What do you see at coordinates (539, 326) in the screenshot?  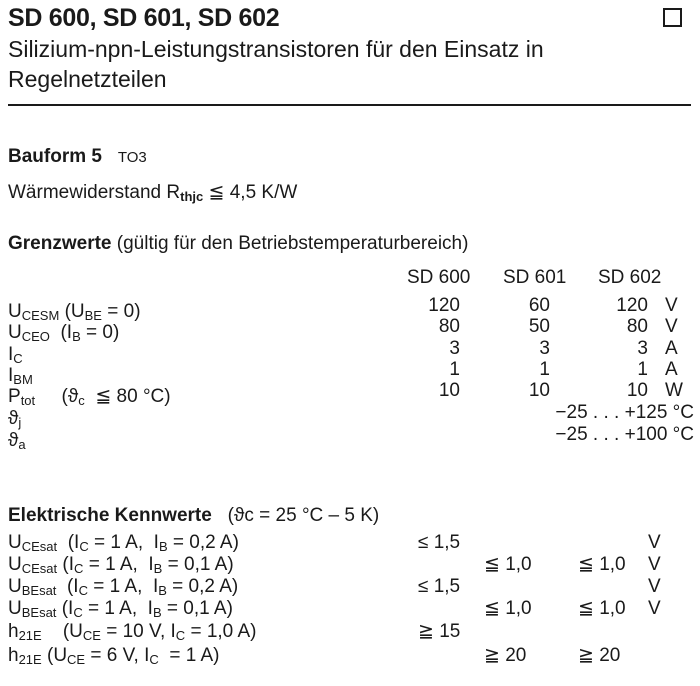 I see `cell-value: 50` at bounding box center [539, 326].